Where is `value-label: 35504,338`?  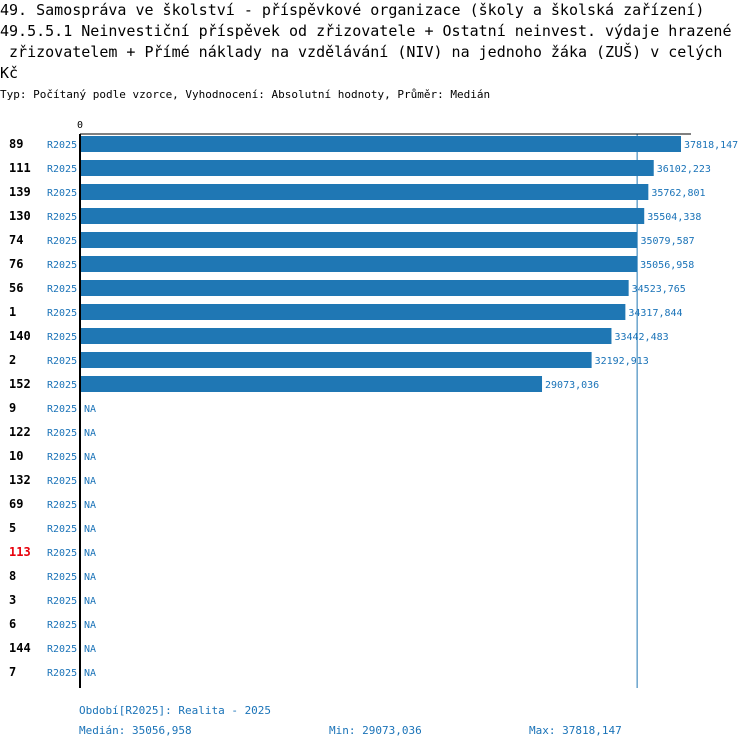
value-label: 35504,338 is located at coordinates (674, 217).